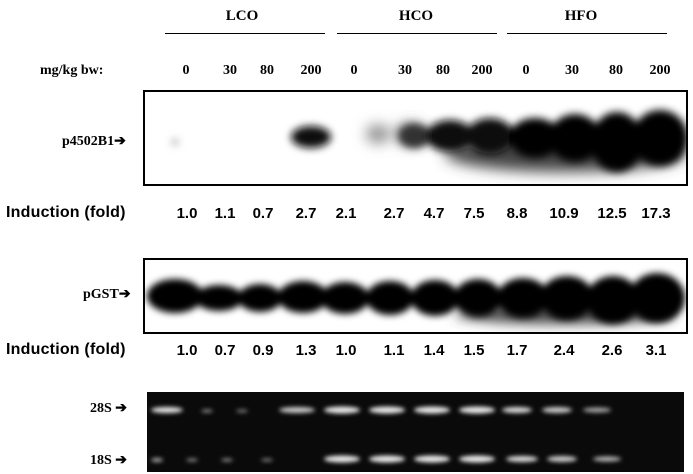 The image size is (693, 474). Describe the element at coordinates (434, 350) in the screenshot. I see `pgst-induction-value: 1.4` at that location.